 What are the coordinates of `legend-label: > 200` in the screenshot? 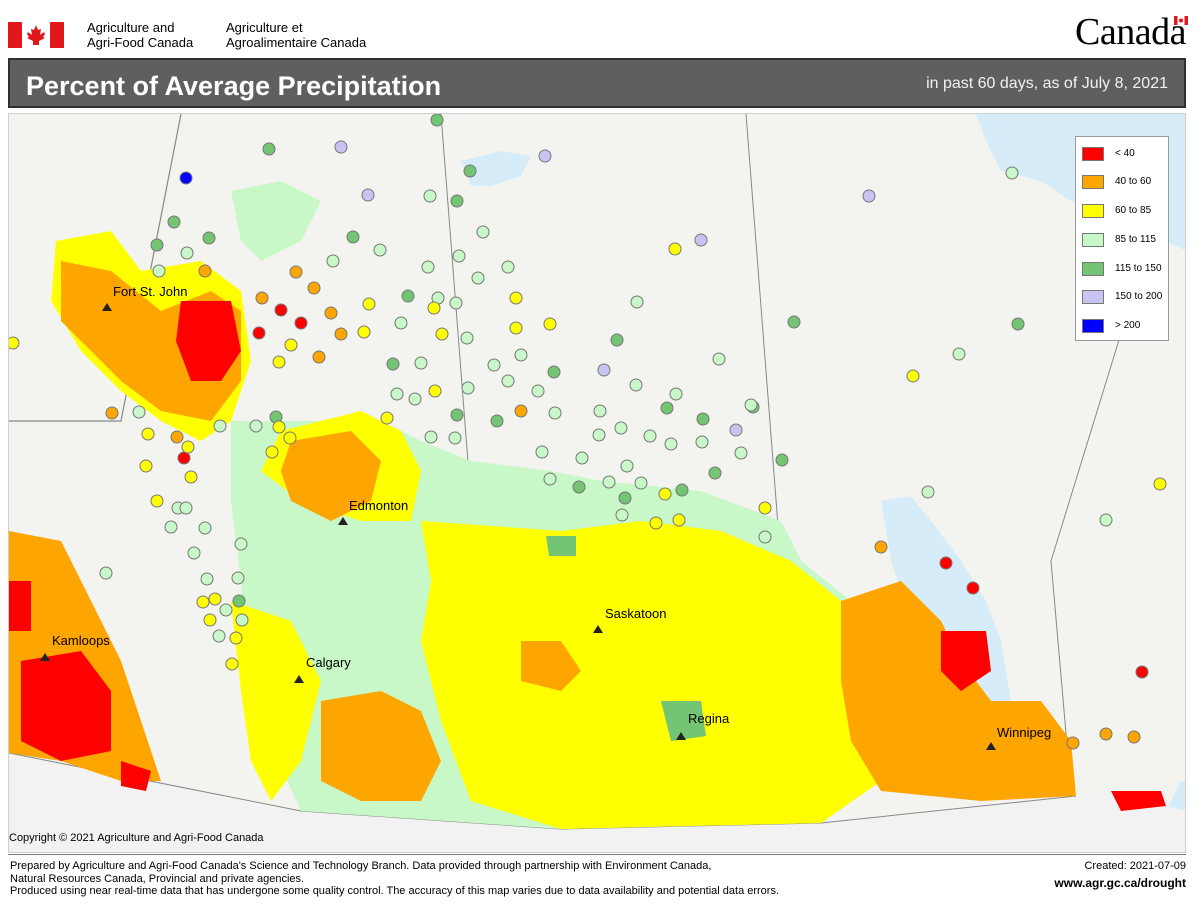 It's located at (1128, 325).